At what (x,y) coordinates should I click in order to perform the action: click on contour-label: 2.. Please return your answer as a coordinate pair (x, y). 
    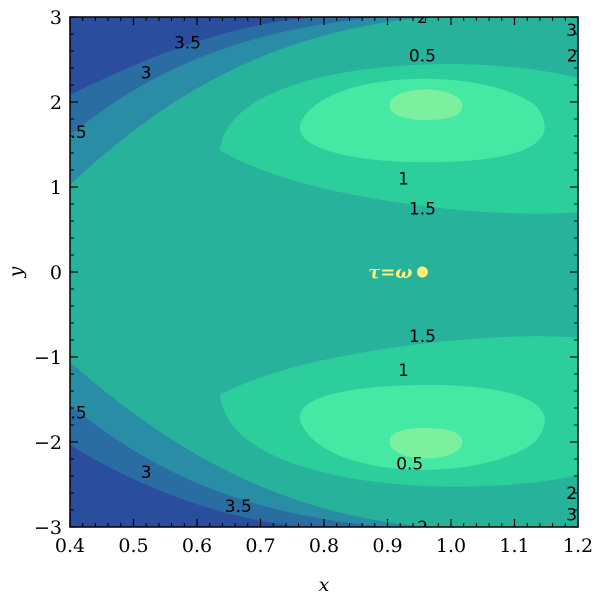
    Looking at the image, I should click on (575, 56).